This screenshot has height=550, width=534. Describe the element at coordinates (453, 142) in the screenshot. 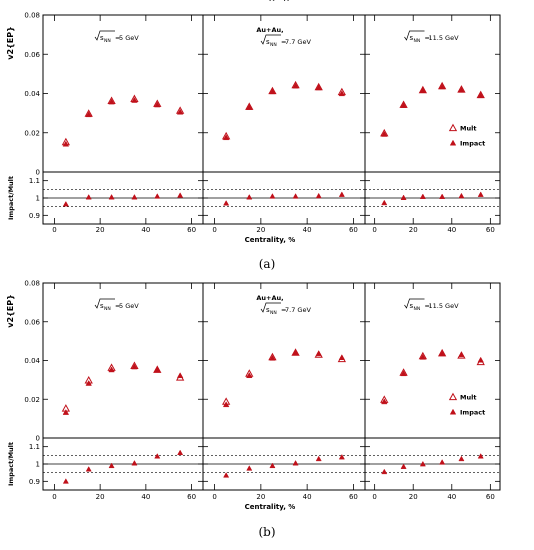

I see `legend-impact-marker` at that location.